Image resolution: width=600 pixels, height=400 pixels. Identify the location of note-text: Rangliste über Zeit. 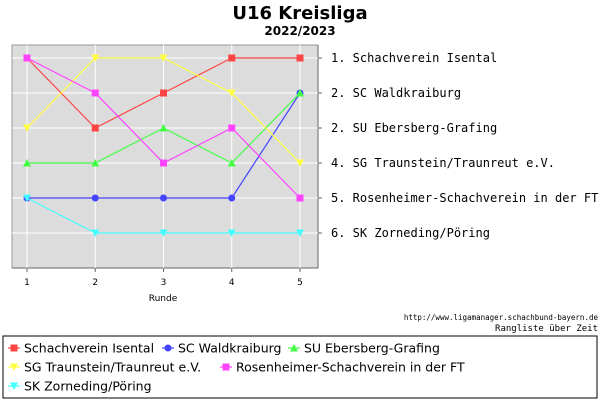
(546, 329).